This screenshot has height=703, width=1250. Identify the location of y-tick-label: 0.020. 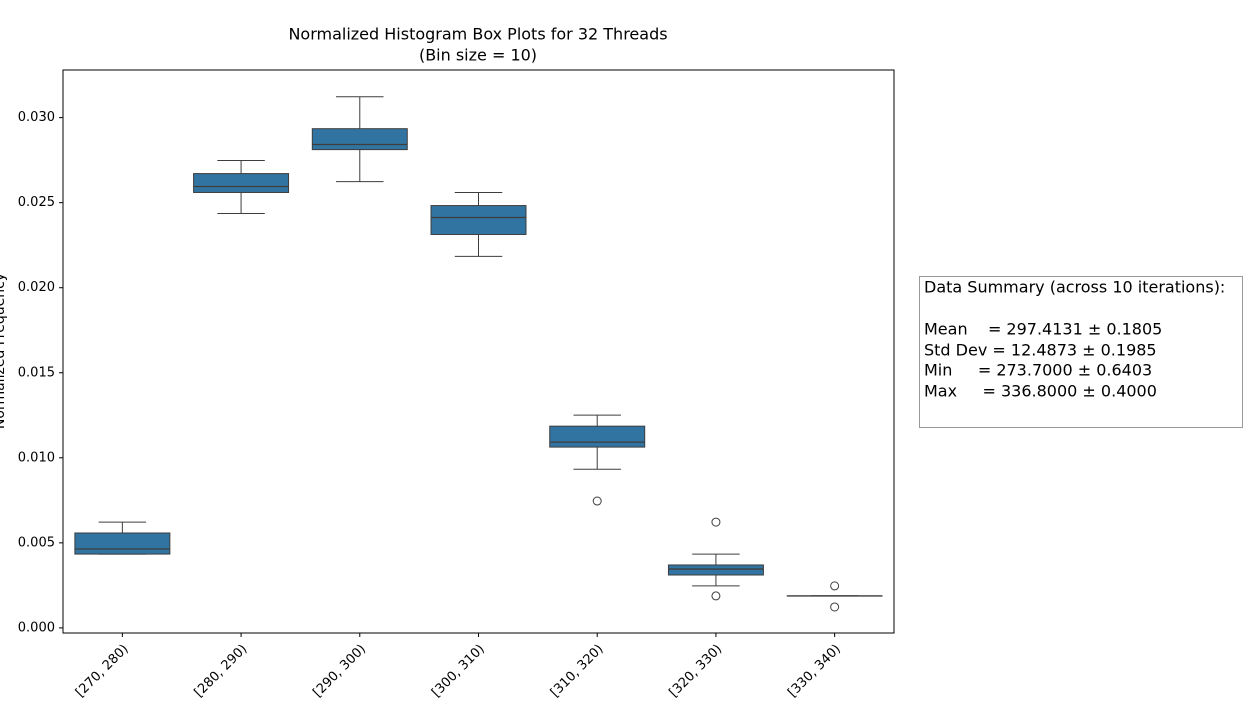
(36, 287).